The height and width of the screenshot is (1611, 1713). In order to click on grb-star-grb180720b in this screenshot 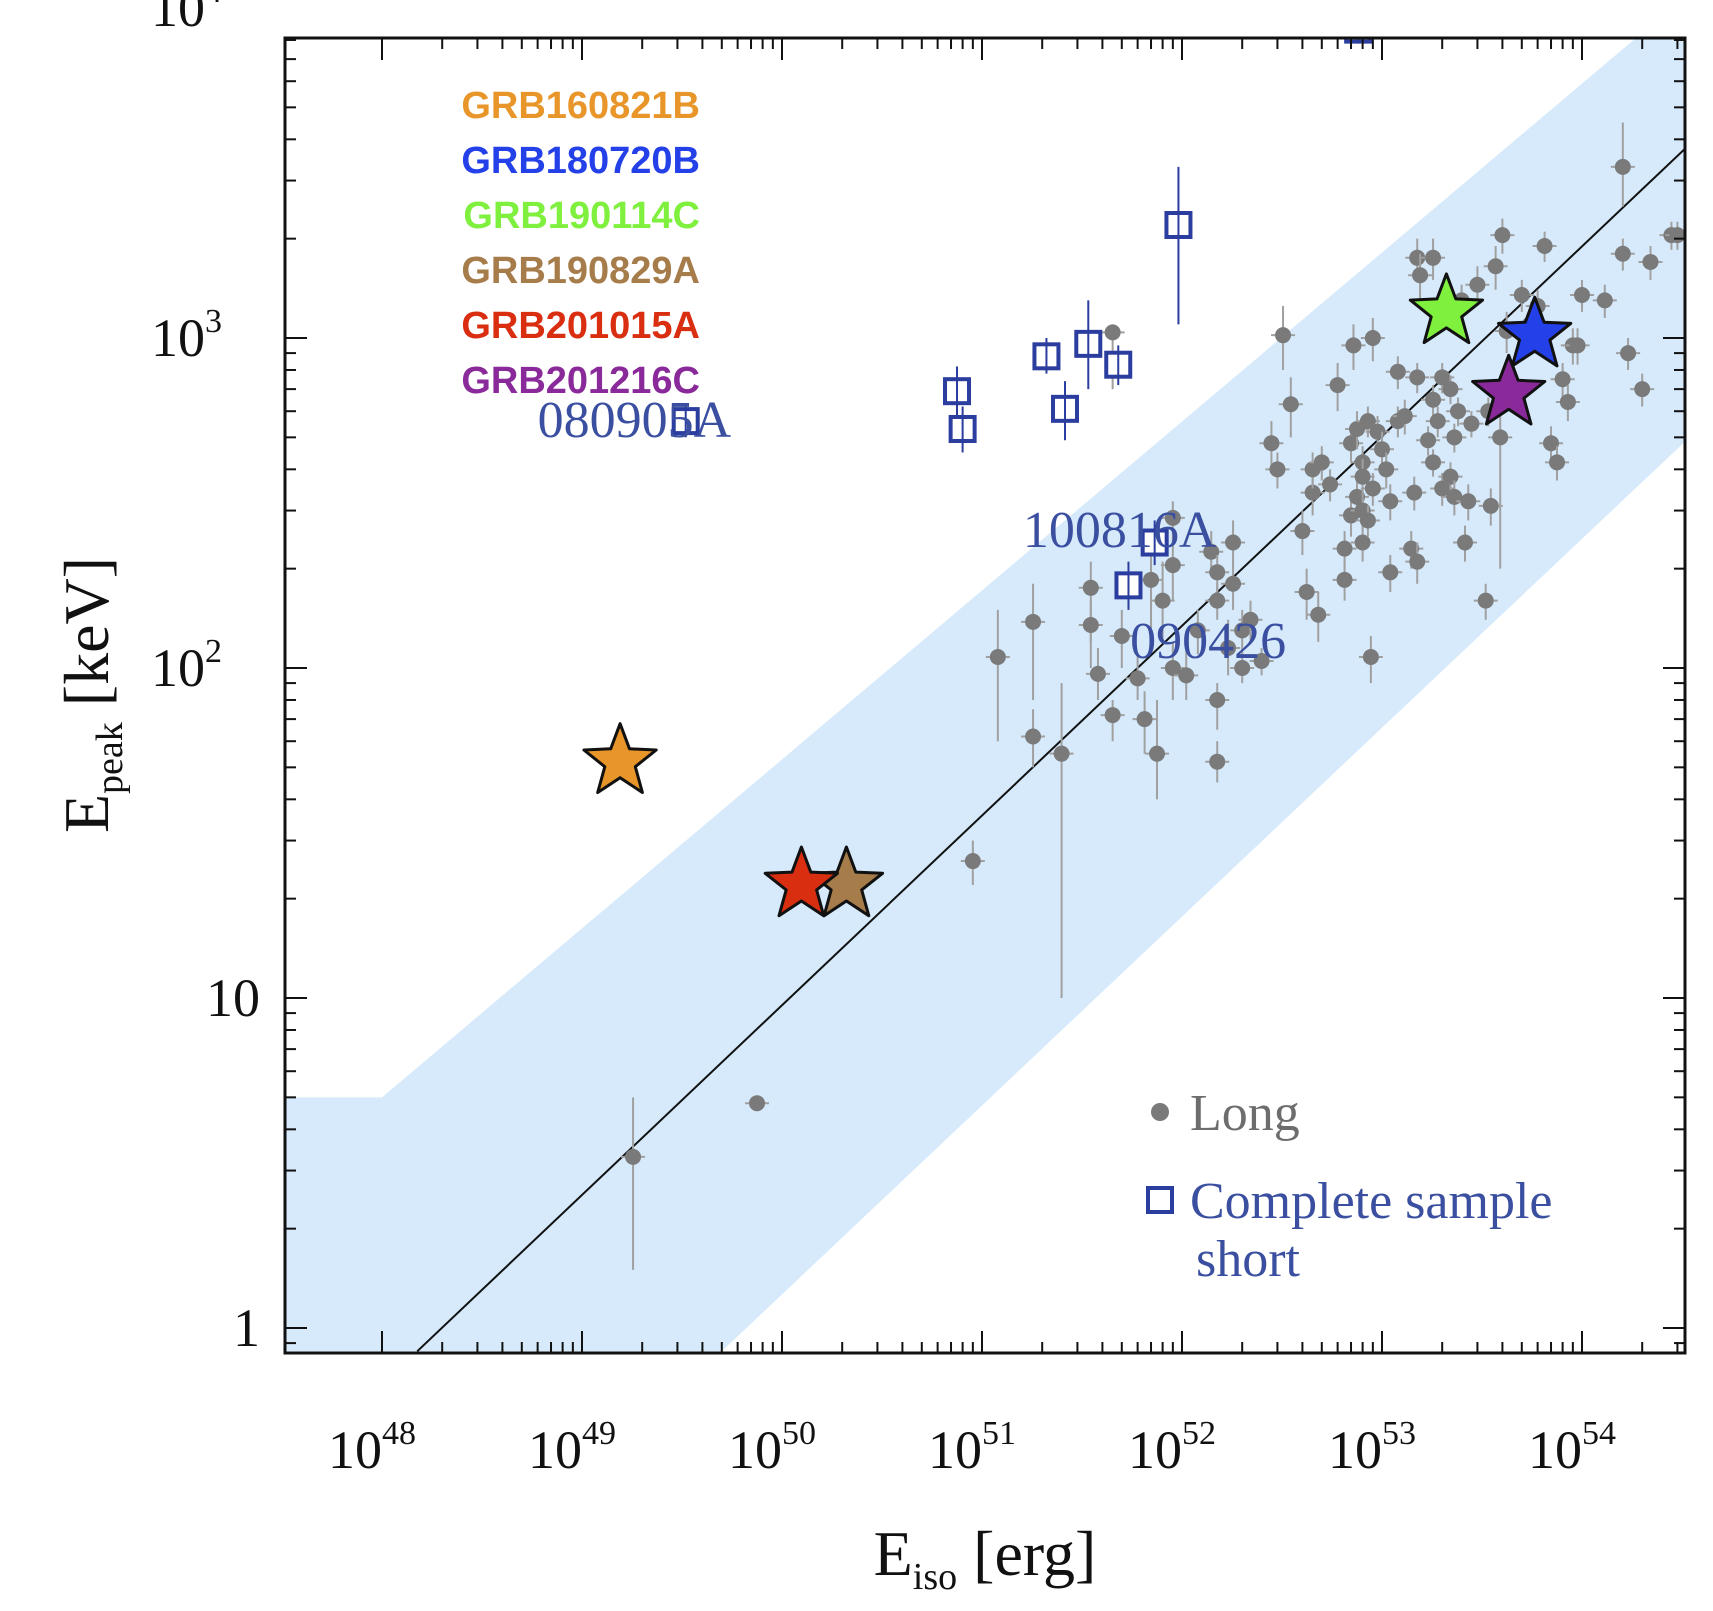, I will do `click(1535, 331)`.